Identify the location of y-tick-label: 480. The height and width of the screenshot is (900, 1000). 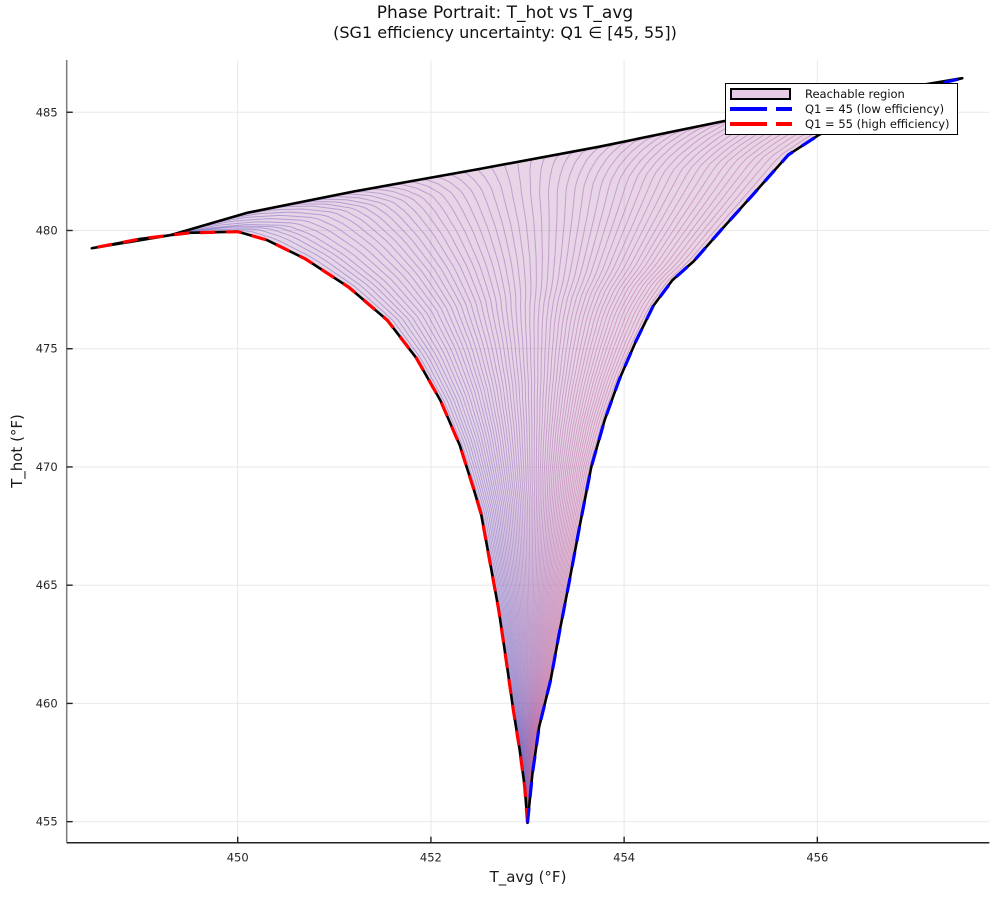
(47, 230).